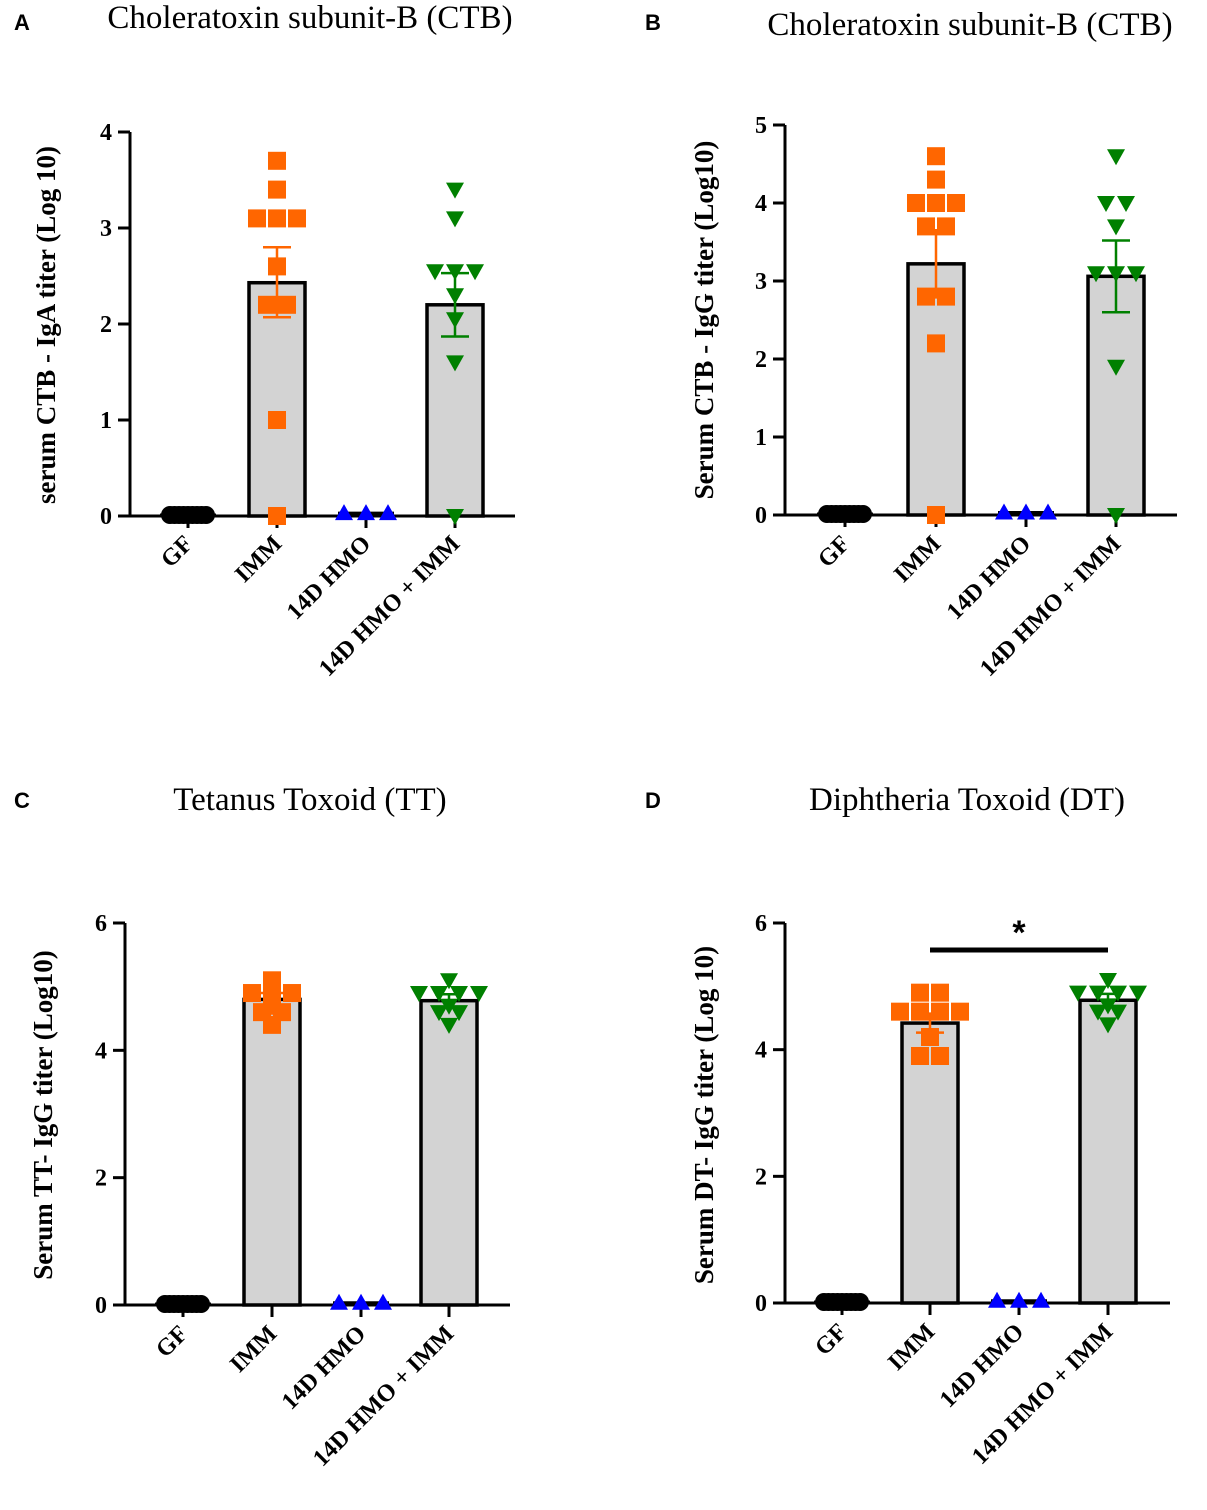 The height and width of the screenshot is (1510, 1207). I want to click on panel-label: C, so click(22, 800).